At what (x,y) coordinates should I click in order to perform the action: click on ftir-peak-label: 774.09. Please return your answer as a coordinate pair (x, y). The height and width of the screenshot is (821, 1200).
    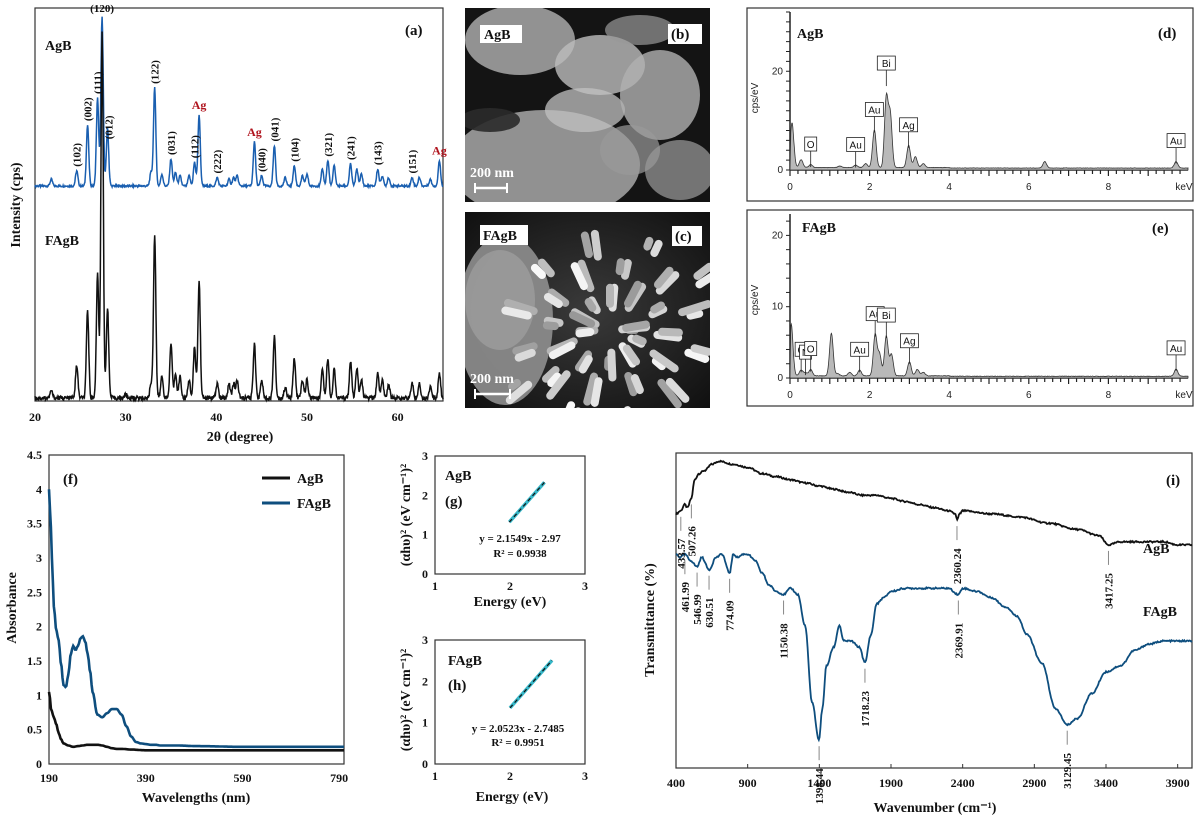
    Looking at the image, I should click on (731, 615).